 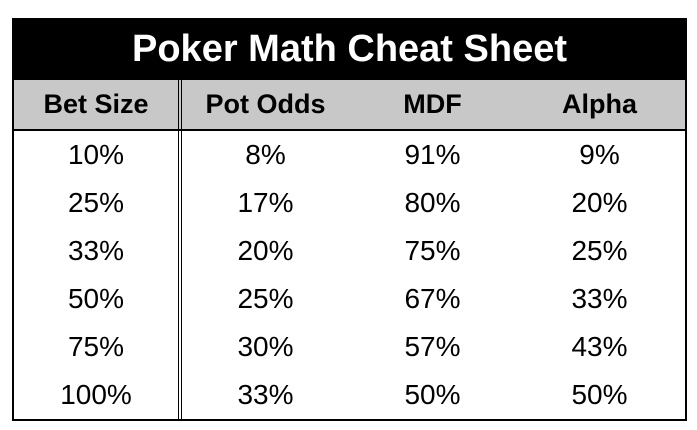 I want to click on table-row: 33% 20% 75% 25%, so click(x=349, y=251).